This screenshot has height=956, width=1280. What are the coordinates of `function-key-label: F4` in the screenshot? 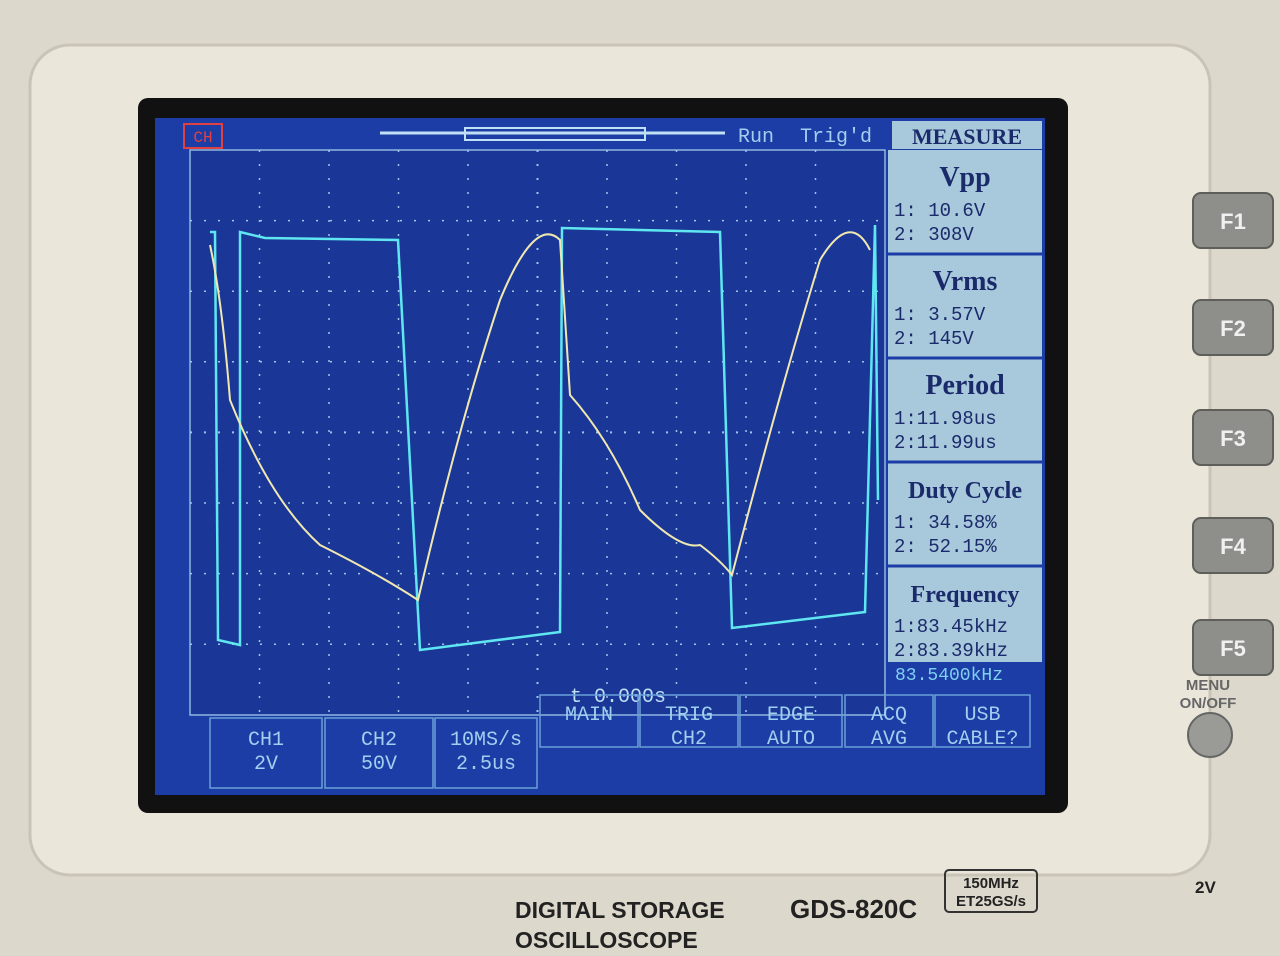 It's located at (1233, 546).